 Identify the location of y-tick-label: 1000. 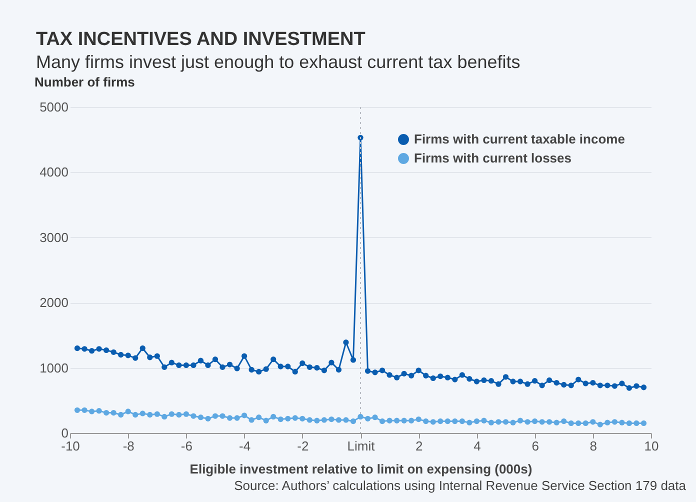
(54, 368).